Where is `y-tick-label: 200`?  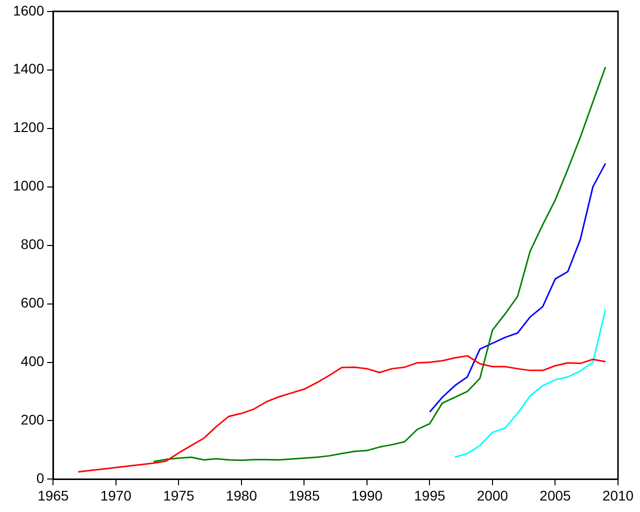
y-tick-label: 200 is located at coordinates (32, 420).